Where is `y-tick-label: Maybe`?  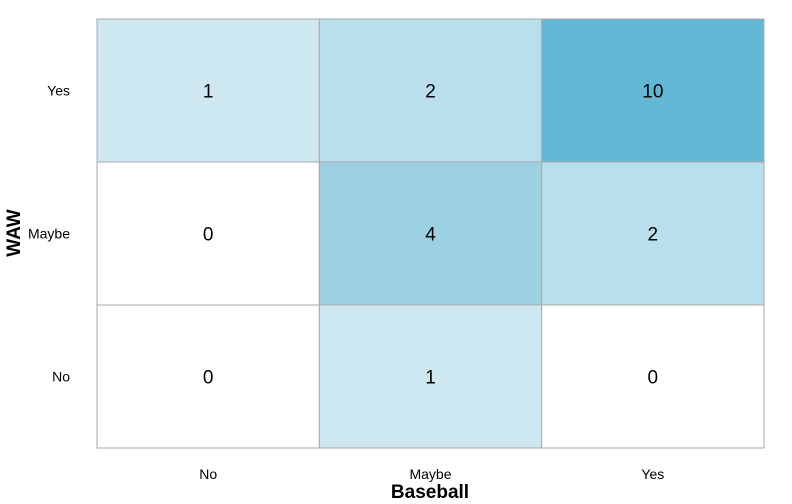
y-tick-label: Maybe is located at coordinates (49, 234).